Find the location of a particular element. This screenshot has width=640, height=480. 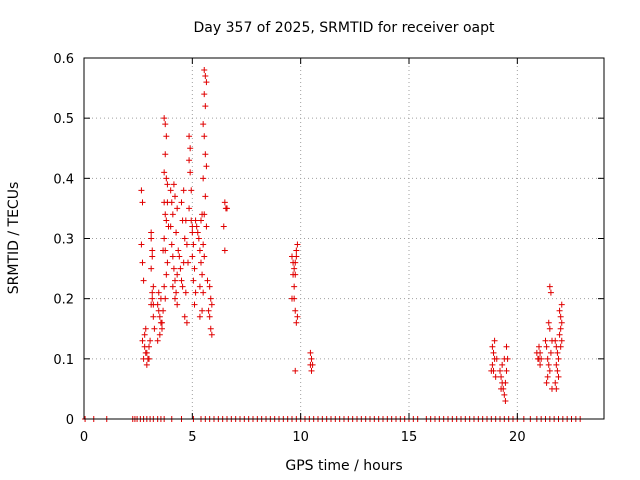

x-tick-label: 20 is located at coordinates (517, 437).